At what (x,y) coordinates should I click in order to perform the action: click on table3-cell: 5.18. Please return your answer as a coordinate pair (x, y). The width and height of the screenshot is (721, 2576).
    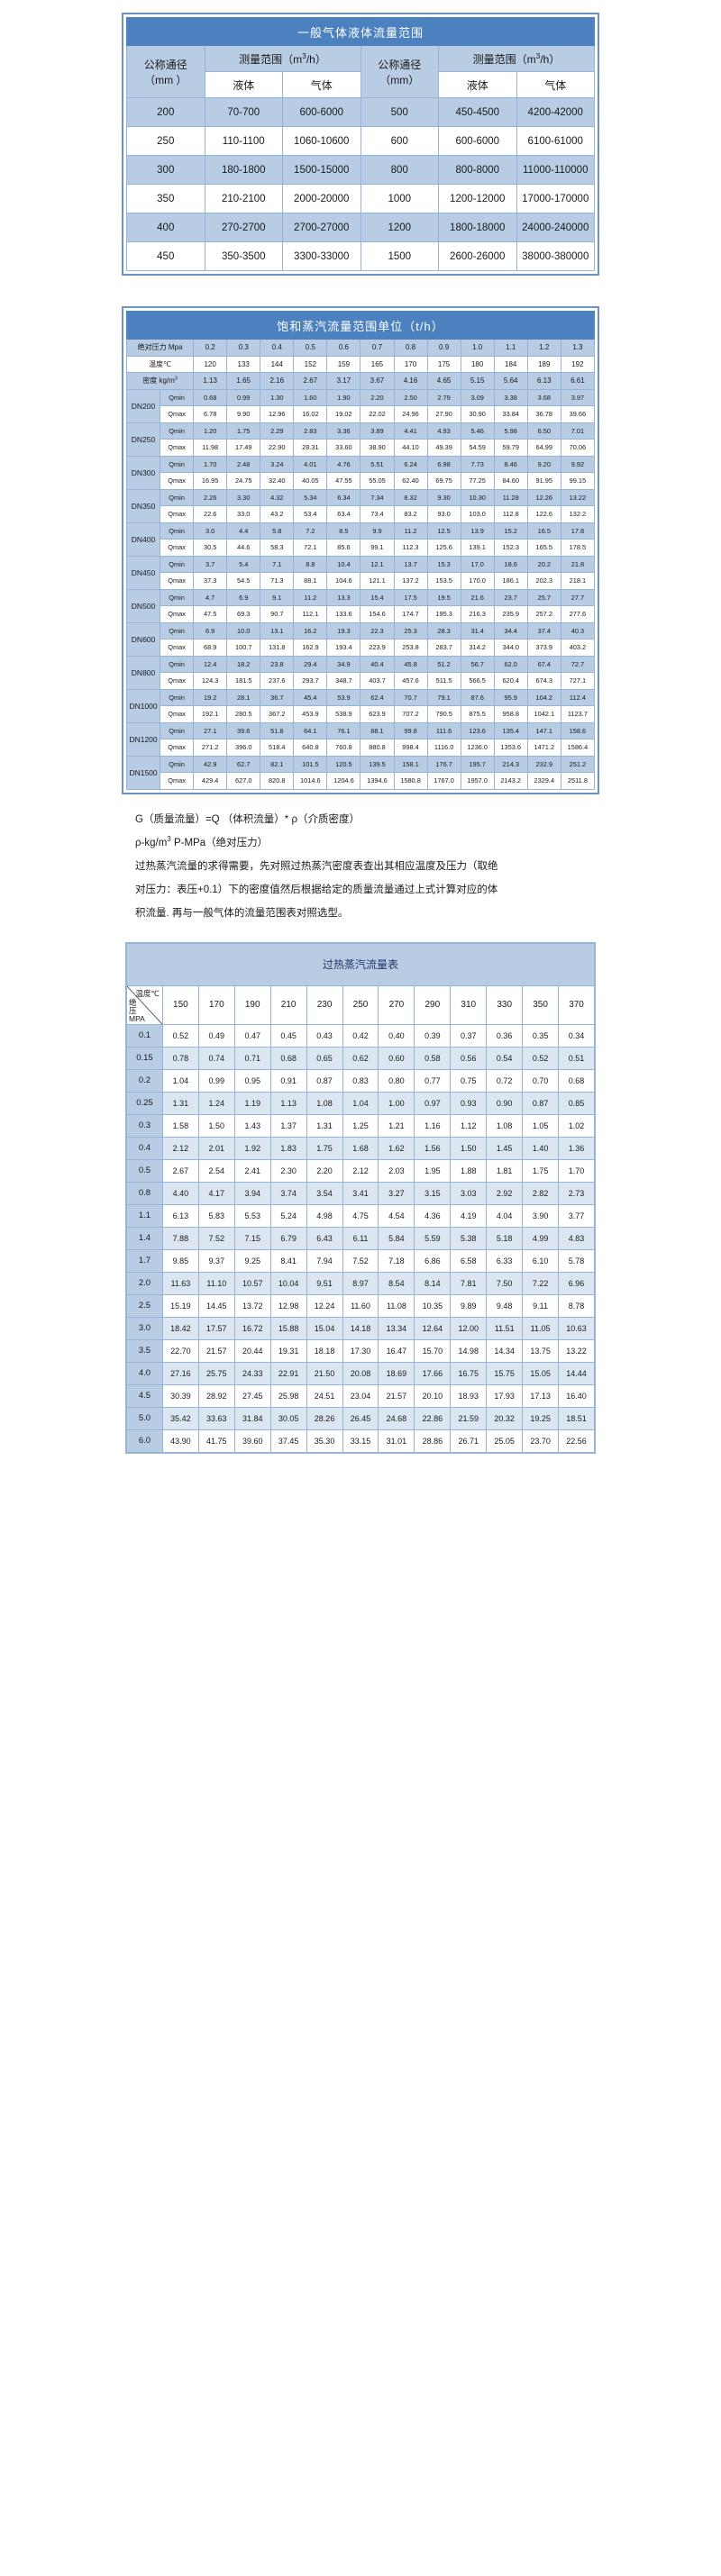
    Looking at the image, I should click on (505, 1238).